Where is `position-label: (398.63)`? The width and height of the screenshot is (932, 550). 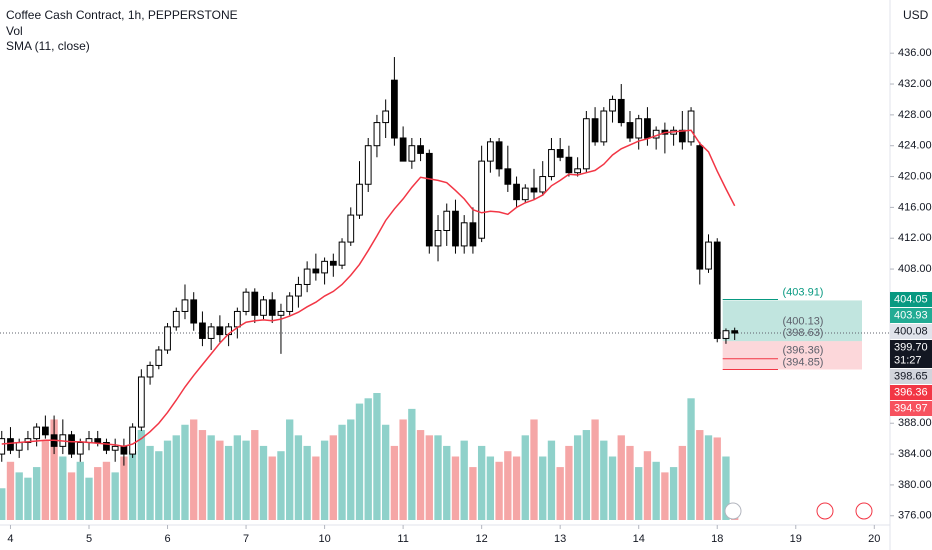 position-label: (398.63) is located at coordinates (803, 333).